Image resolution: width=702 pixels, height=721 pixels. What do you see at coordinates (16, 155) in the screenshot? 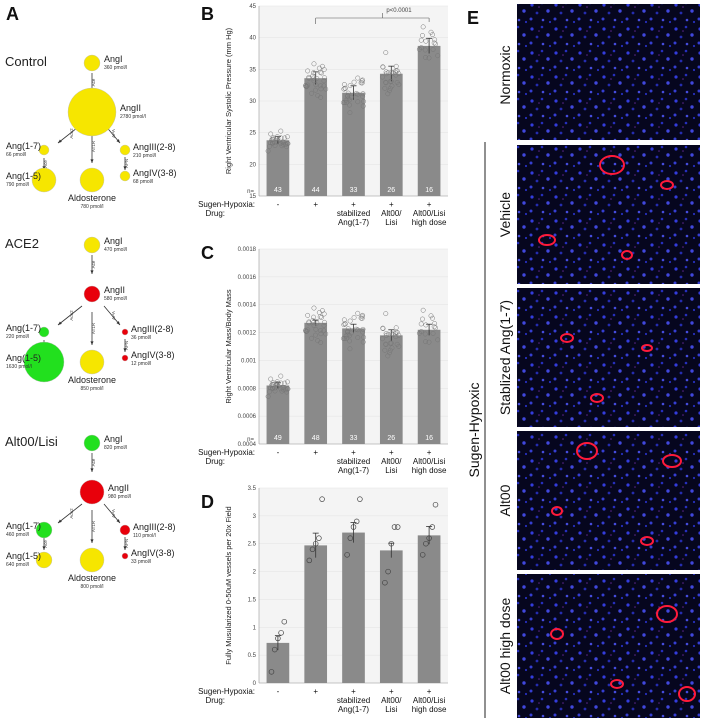
I see `node-amount: 66 pmol/l` at bounding box center [16, 155].